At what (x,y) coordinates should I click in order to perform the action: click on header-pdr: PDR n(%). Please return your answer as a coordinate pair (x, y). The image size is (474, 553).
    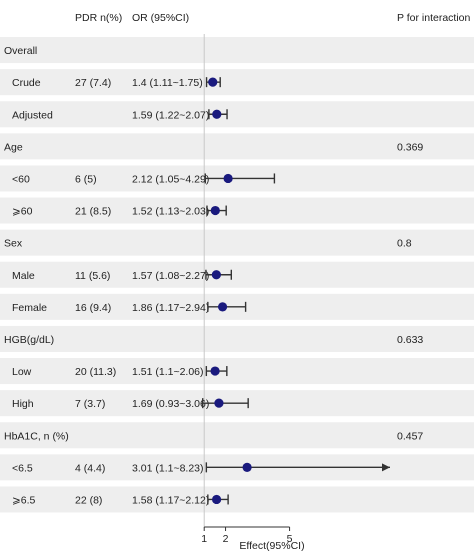
    Looking at the image, I should click on (98, 18).